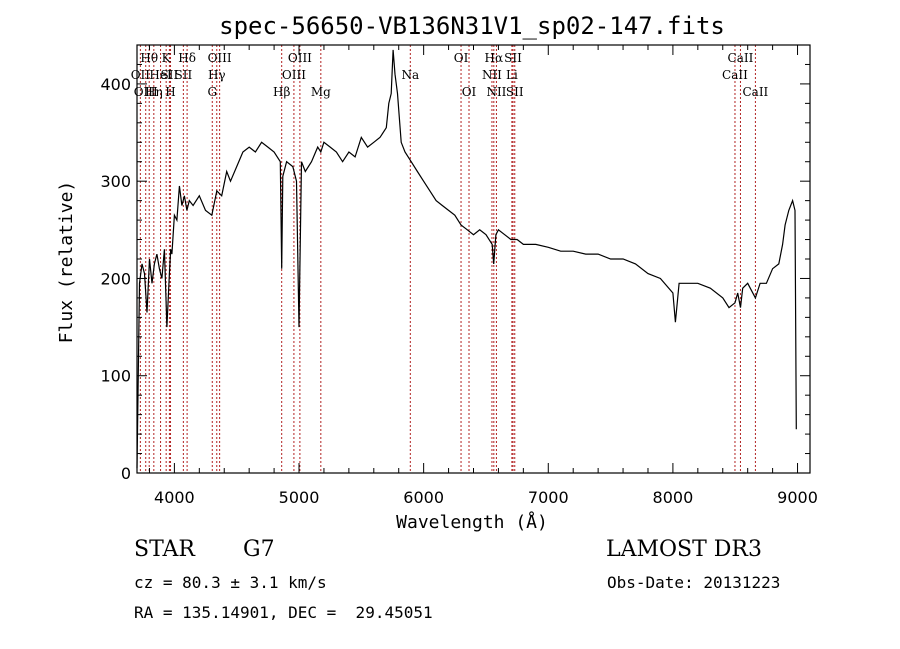 This screenshot has height=649, width=900. Describe the element at coordinates (230, 582) in the screenshot. I see `redshift-velocity: cz = 80.3 ± 3.1 km/s` at that location.